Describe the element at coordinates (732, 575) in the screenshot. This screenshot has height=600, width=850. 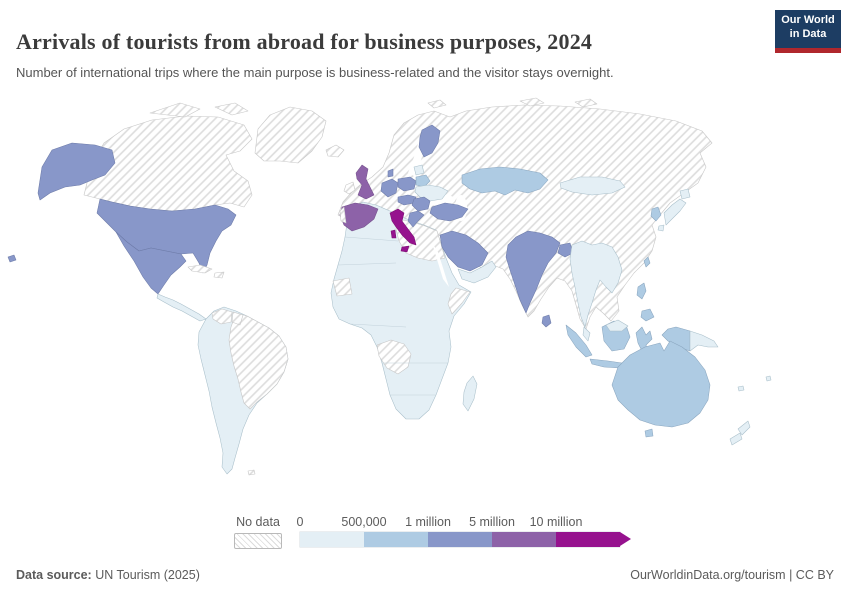
I see `owid-url-license: OurWorldinData.org/tourism | CC BY` at that location.